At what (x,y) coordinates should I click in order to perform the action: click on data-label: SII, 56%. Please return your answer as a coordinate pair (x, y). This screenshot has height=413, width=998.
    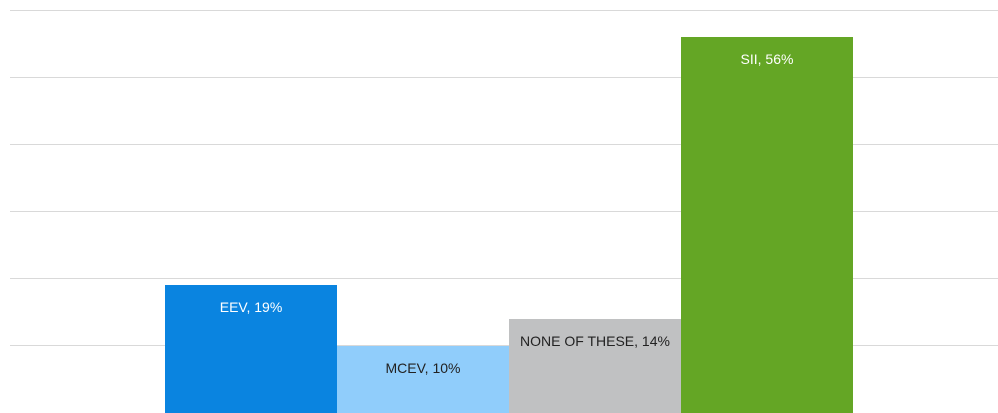
    Looking at the image, I should click on (767, 58).